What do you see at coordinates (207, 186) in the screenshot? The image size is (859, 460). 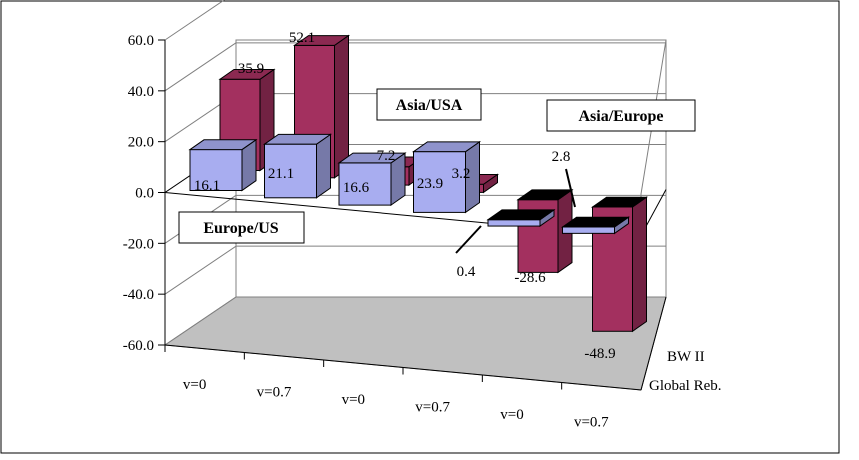 I see `data-label: 16.1` at bounding box center [207, 186].